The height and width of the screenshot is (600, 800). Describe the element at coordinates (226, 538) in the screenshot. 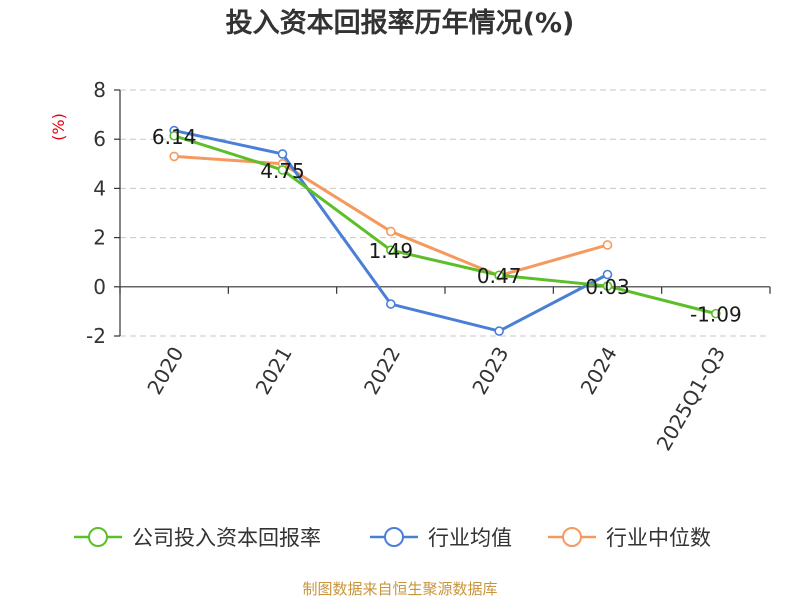

I see `legend-label: 公司投入资本回报率` at that location.